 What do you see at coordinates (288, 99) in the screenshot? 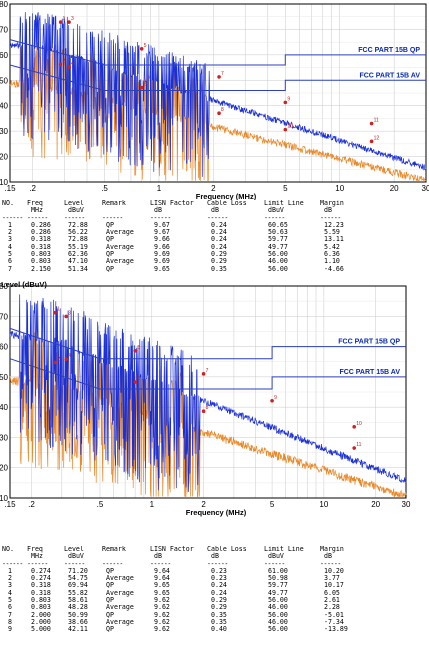
I see `marker-number: 9` at bounding box center [288, 99].